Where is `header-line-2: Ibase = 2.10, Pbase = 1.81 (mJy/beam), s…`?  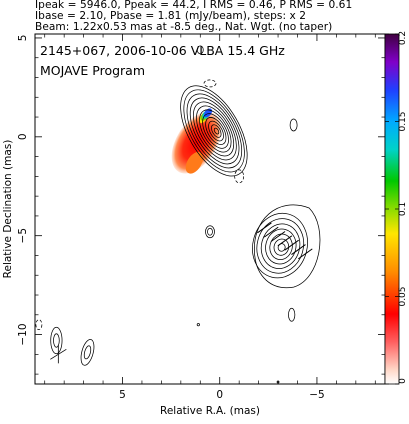
header-line-2: Ibase = 2.10, Pbase = 1.81 (mJy/beam), s… is located at coordinates (171, 16).